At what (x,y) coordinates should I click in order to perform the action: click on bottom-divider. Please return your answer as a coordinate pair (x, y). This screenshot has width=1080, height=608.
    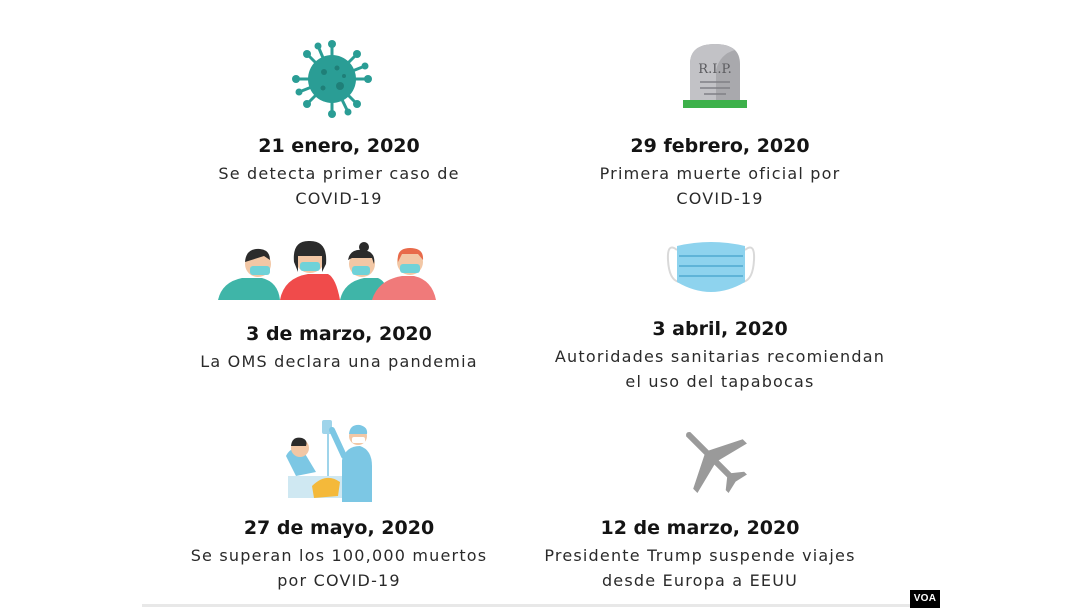
    Looking at the image, I should click on (526, 605).